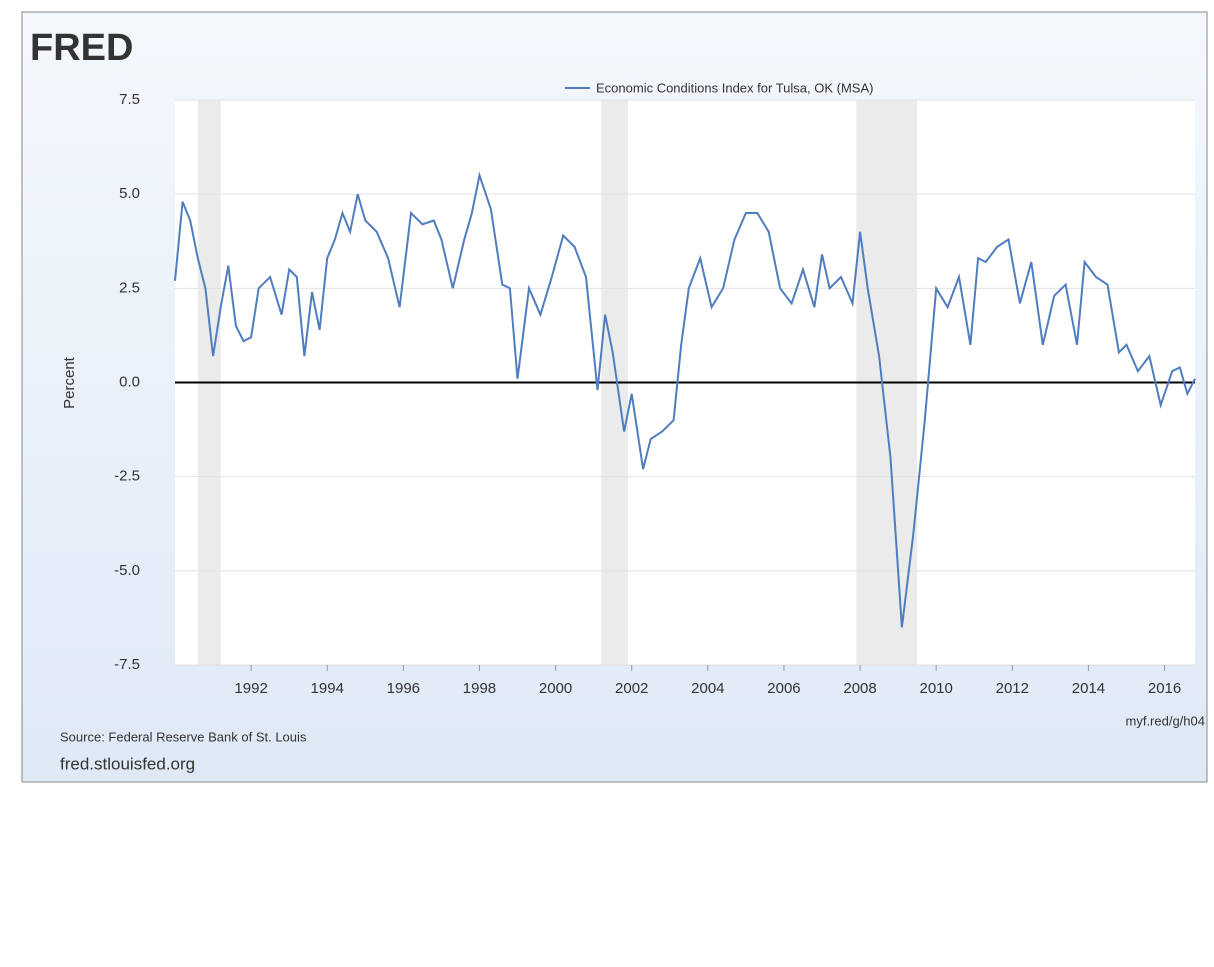  Describe the element at coordinates (707, 688) in the screenshot. I see `x-tick-label: 2004` at that location.